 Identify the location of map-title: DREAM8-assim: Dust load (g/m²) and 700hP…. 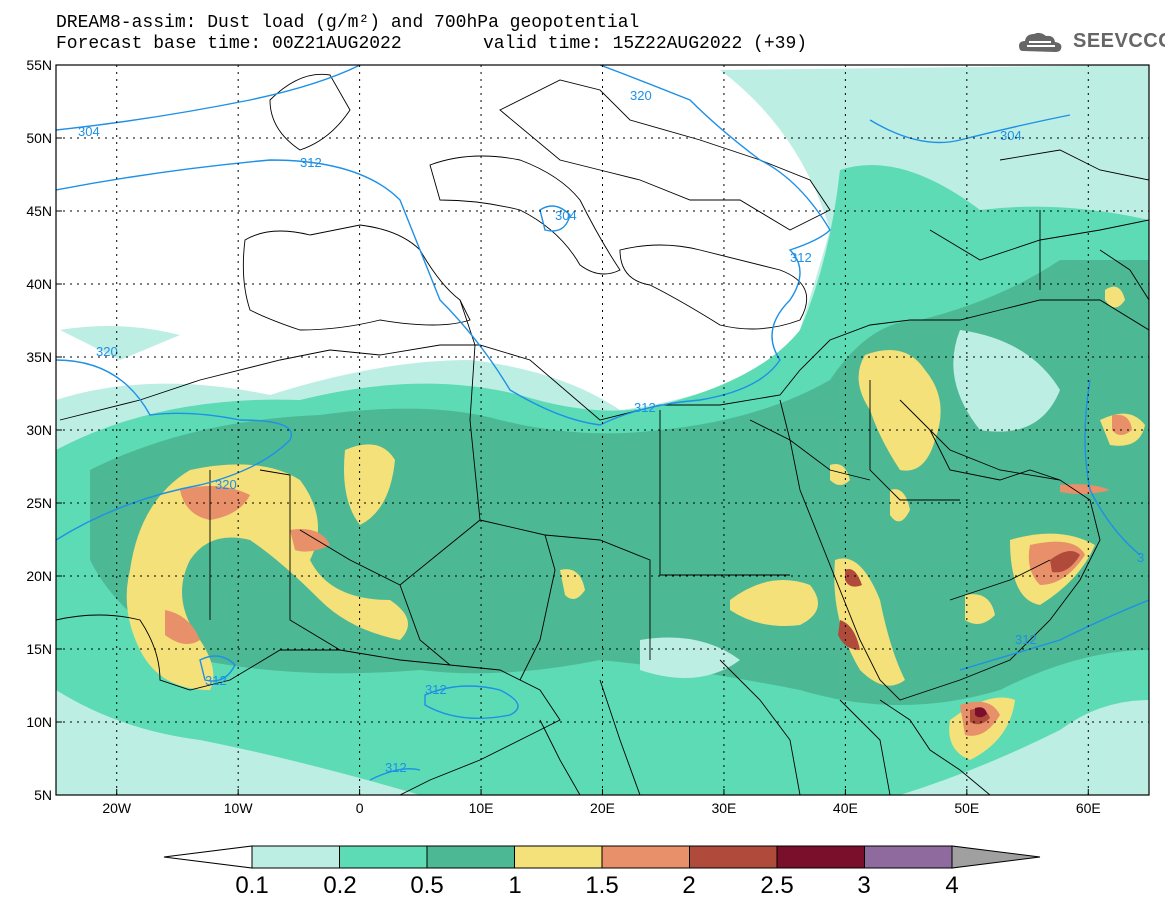
(348, 23).